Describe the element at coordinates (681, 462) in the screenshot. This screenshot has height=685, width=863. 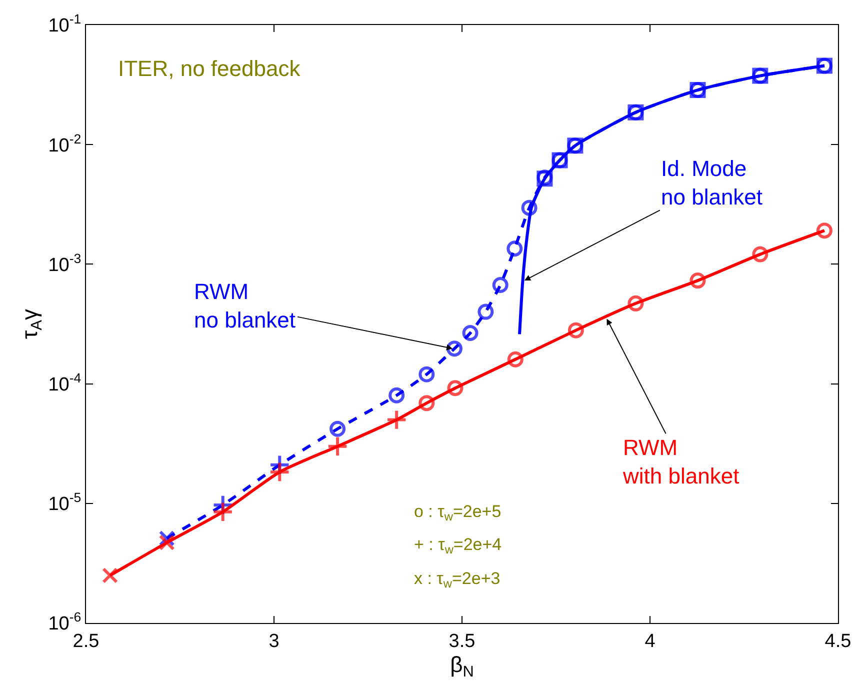
I see `annotation: RWM with blanket` at that location.